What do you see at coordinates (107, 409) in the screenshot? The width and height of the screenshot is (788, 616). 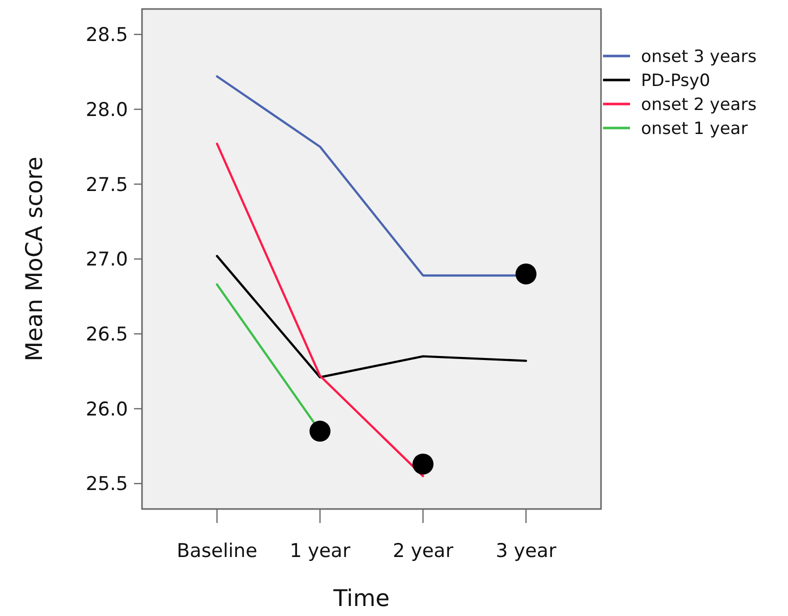 I see `y-tick-label: 26.0` at bounding box center [107, 409].